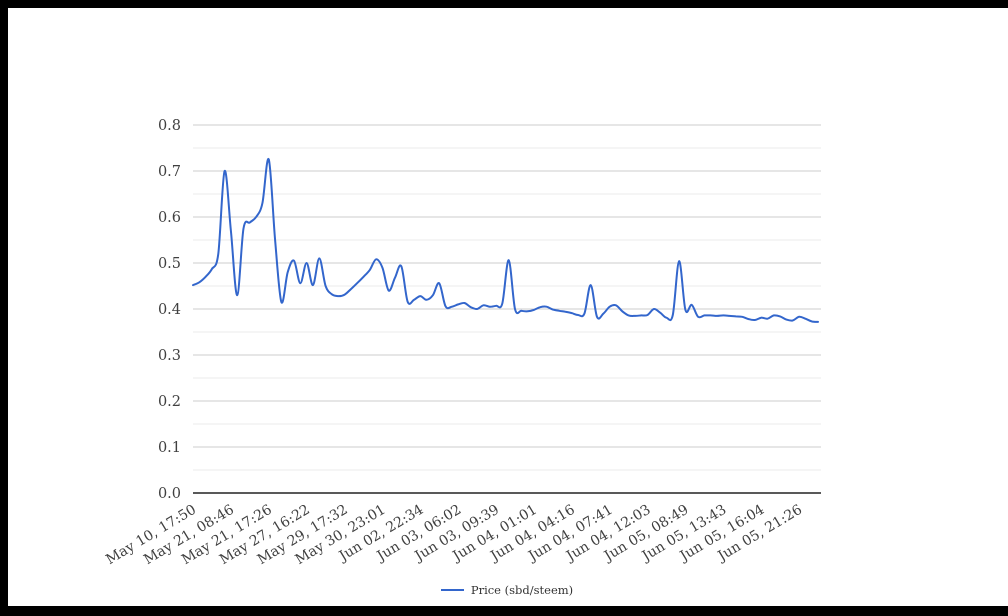 Image resolution: width=1008 pixels, height=616 pixels. Describe the element at coordinates (169, 172) in the screenshot. I see `y-tick-label: 0.7` at that location.